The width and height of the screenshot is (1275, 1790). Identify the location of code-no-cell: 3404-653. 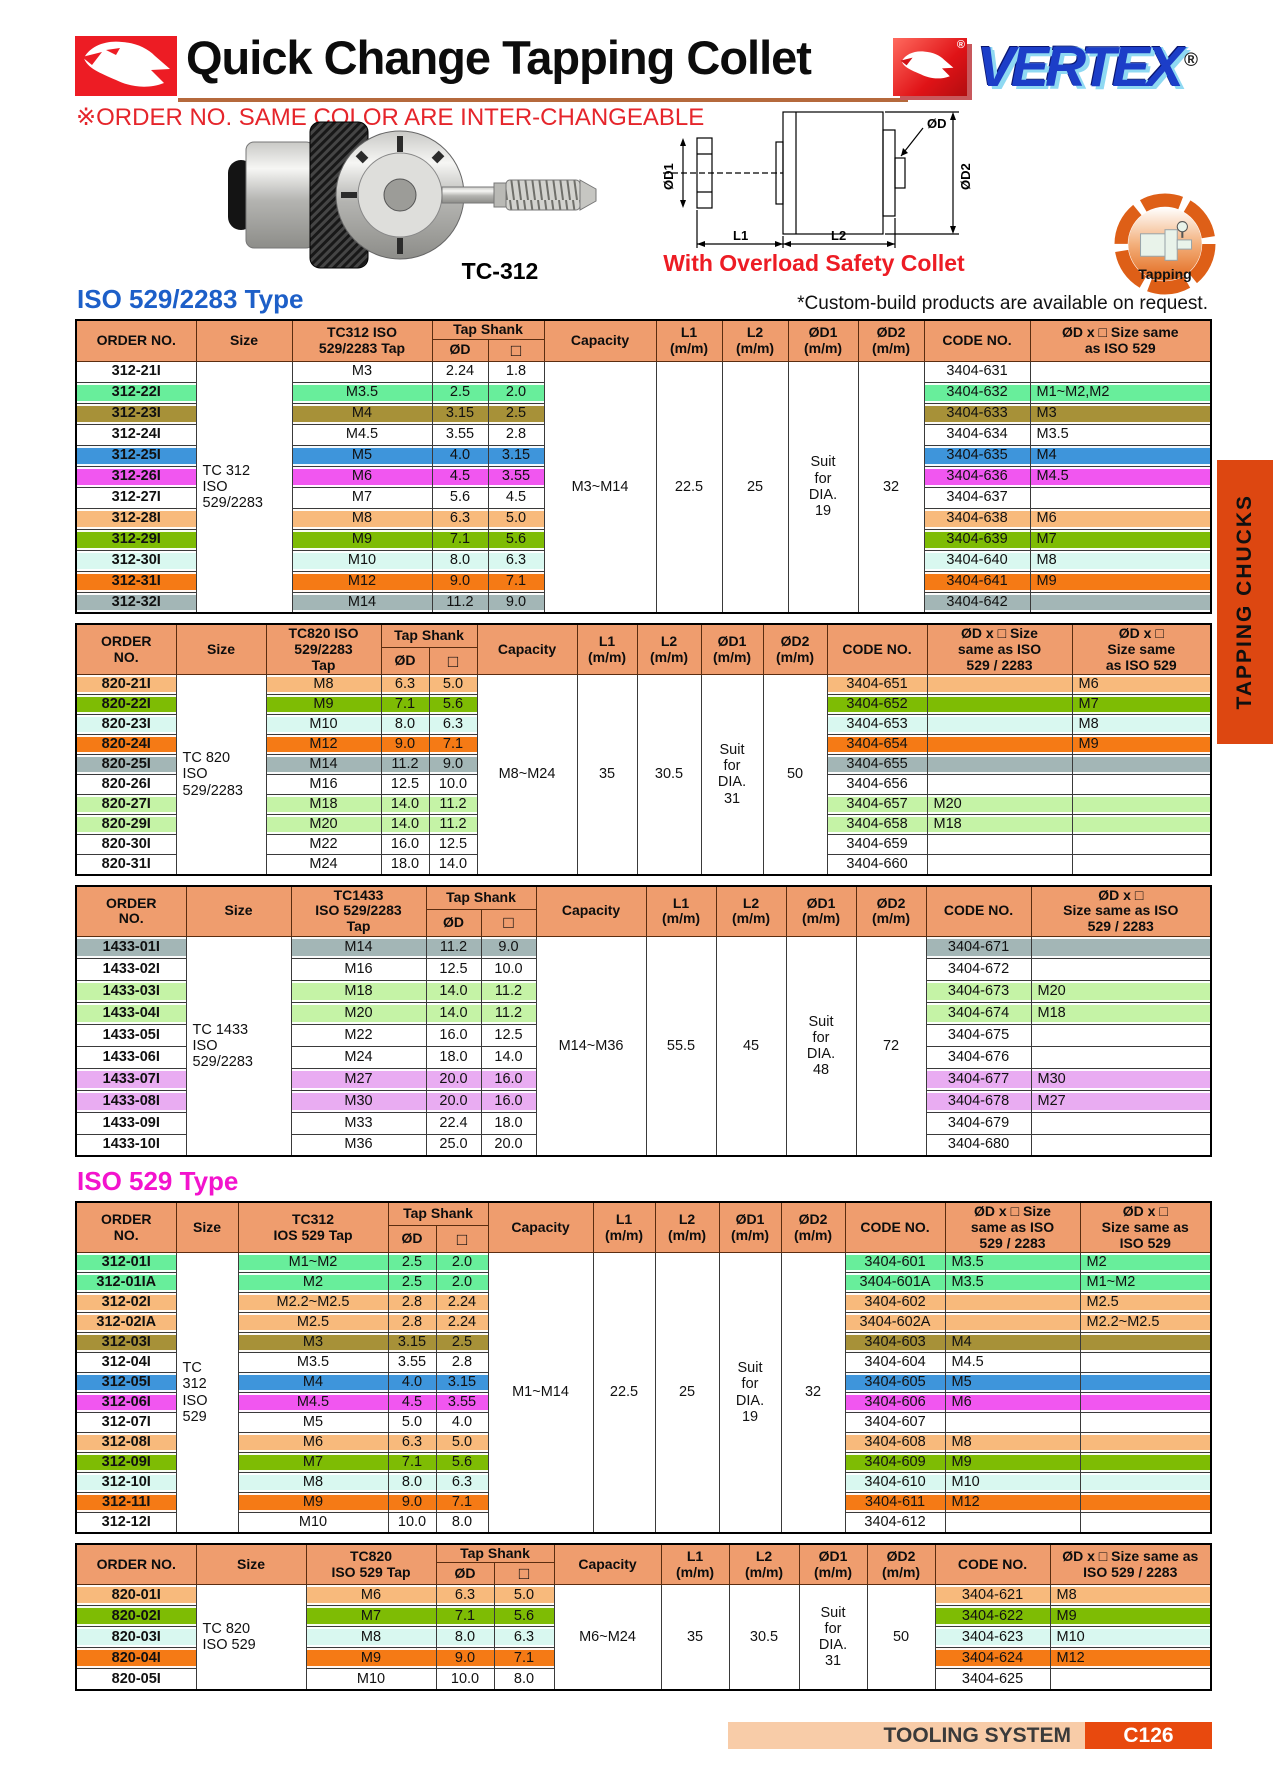
(877, 725).